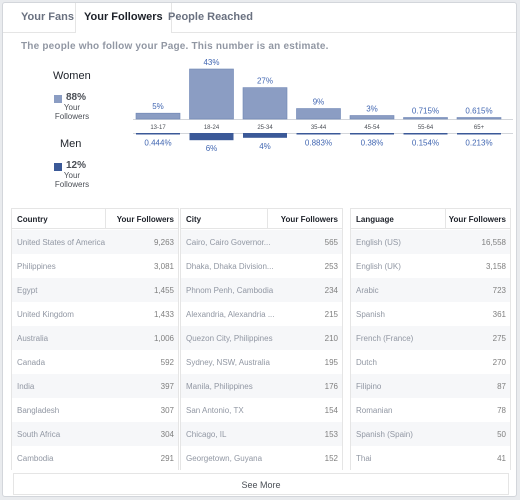 Image resolution: width=520 pixels, height=500 pixels. Describe the element at coordinates (331, 410) in the screenshot. I see `row-value: 154` at that location.